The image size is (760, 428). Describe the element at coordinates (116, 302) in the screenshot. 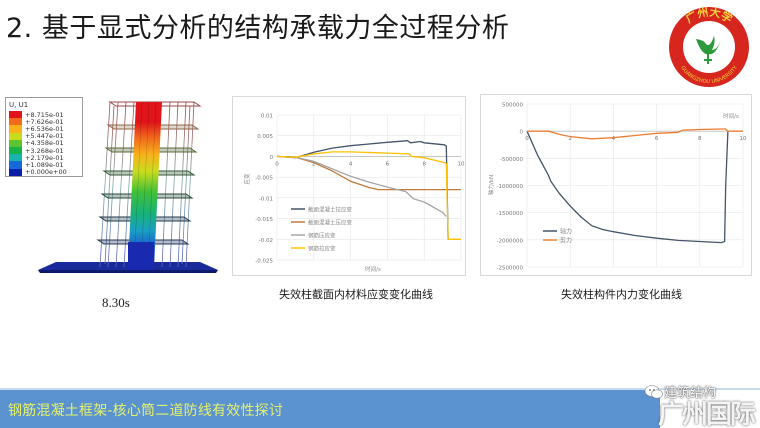

I see `time-label: 8.30s` at that location.